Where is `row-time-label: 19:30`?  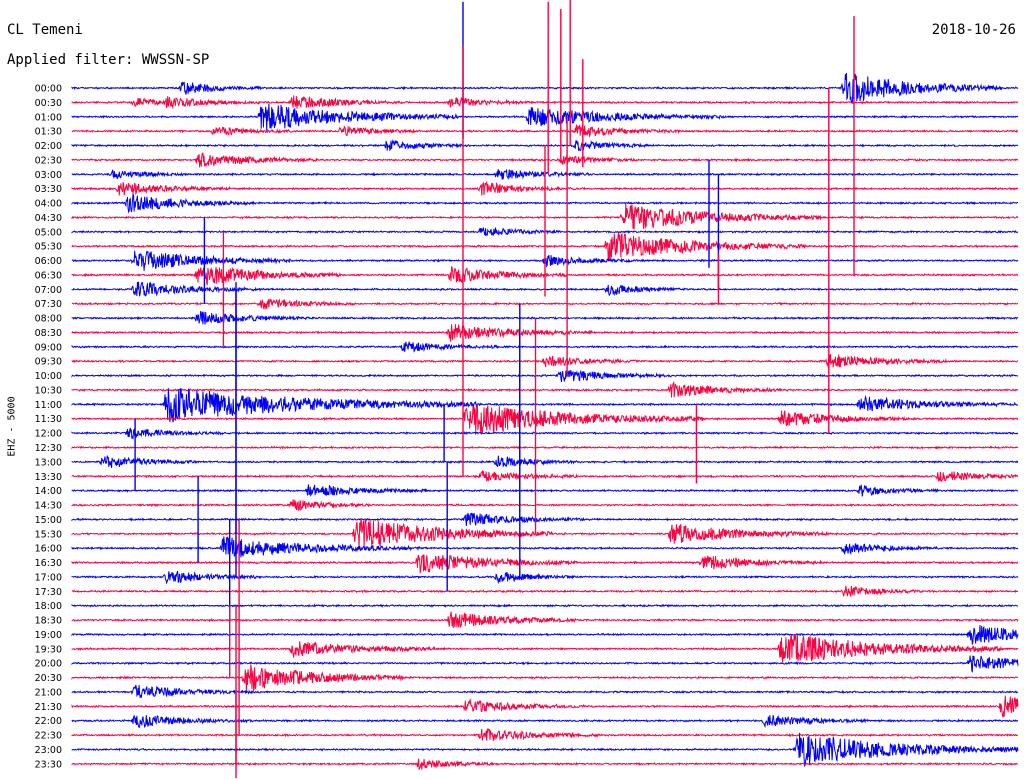 row-time-label: 19:30 is located at coordinates (48, 649).